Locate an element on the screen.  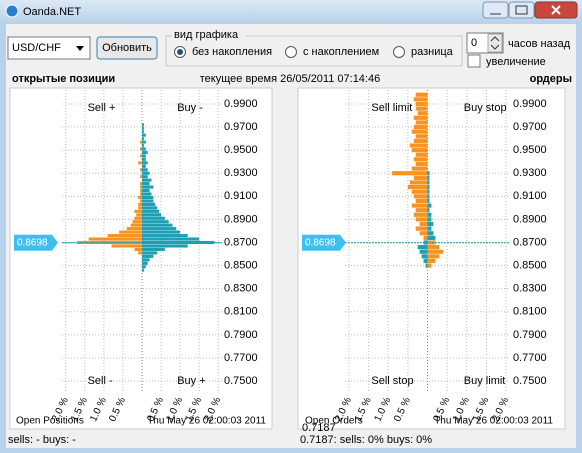
quadrant-label: Sell stop is located at coordinates (392, 381).